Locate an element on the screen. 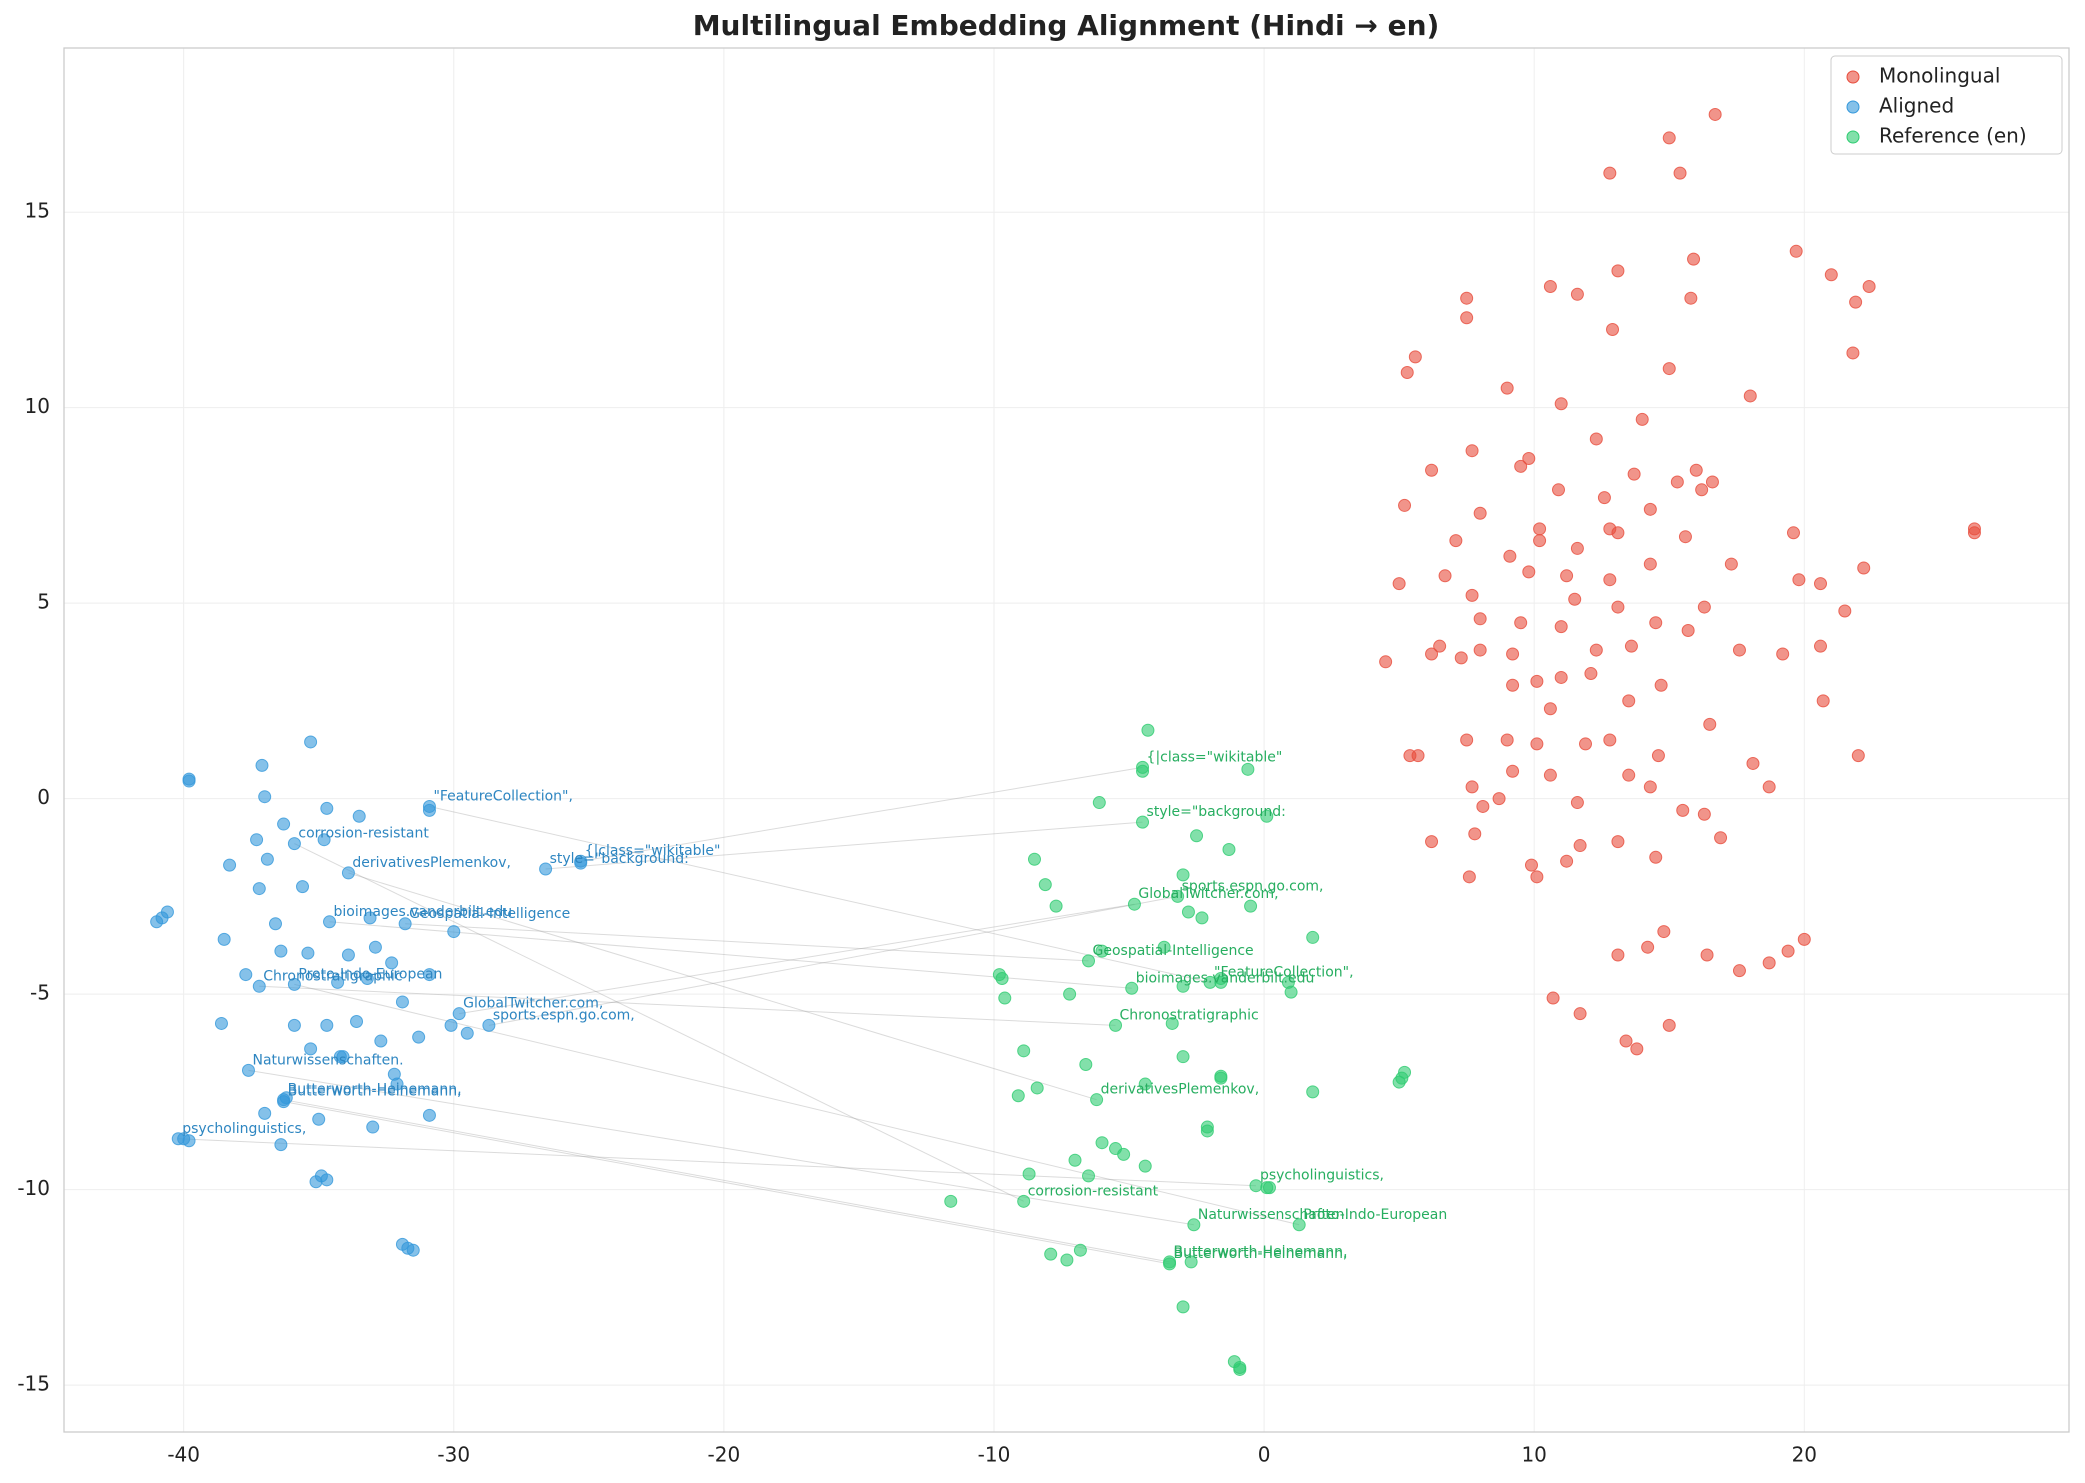  aligned-label: Chronostratigraphic is located at coordinates (332, 976).